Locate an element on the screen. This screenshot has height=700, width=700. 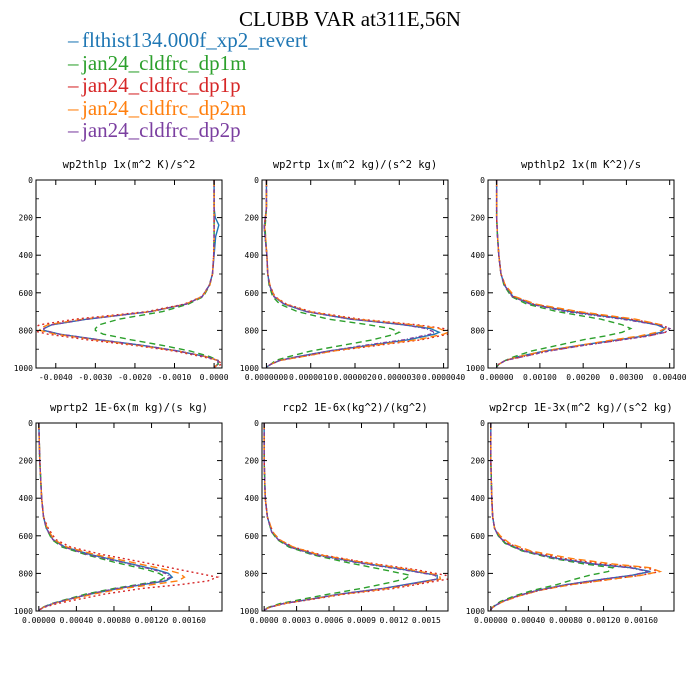
legend-item: – jan24_cldfrc_dp1m is located at coordinates (188, 62).